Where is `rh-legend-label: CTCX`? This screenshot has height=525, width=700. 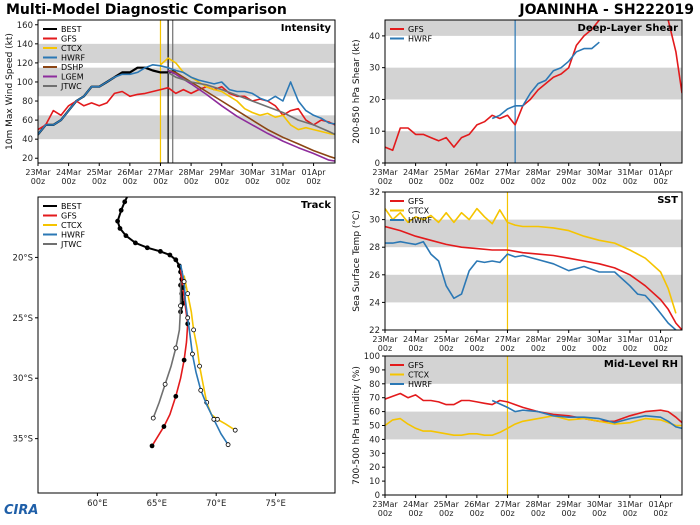 rh-legend-label: CTCX is located at coordinates (419, 375).